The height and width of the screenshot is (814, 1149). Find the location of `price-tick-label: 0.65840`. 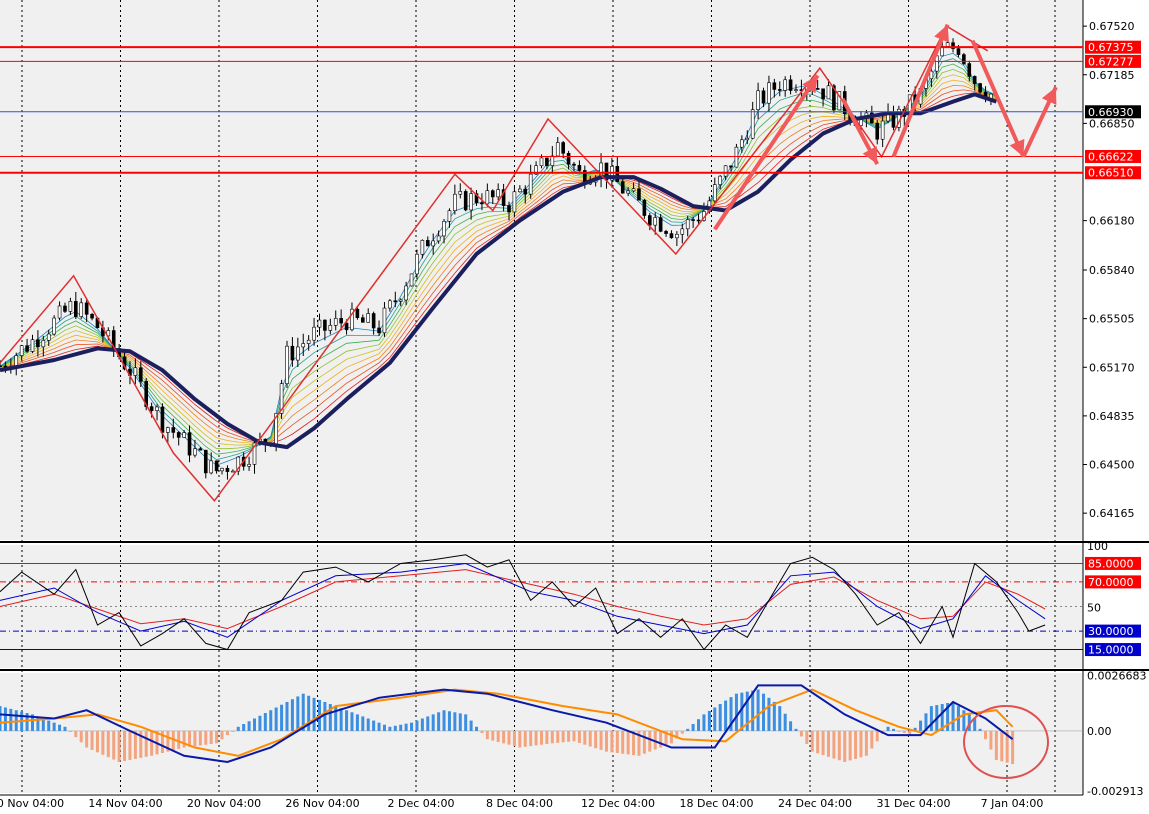

price-tick-label: 0.65840 is located at coordinates (1112, 270).